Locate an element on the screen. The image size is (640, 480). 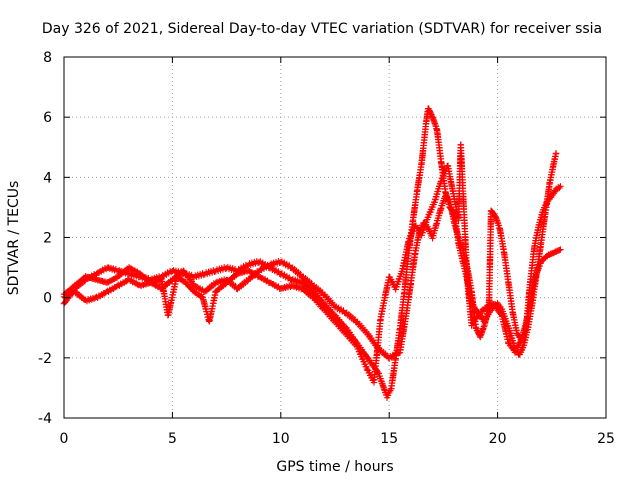
y-tick-label: 2 is located at coordinates (47, 239).